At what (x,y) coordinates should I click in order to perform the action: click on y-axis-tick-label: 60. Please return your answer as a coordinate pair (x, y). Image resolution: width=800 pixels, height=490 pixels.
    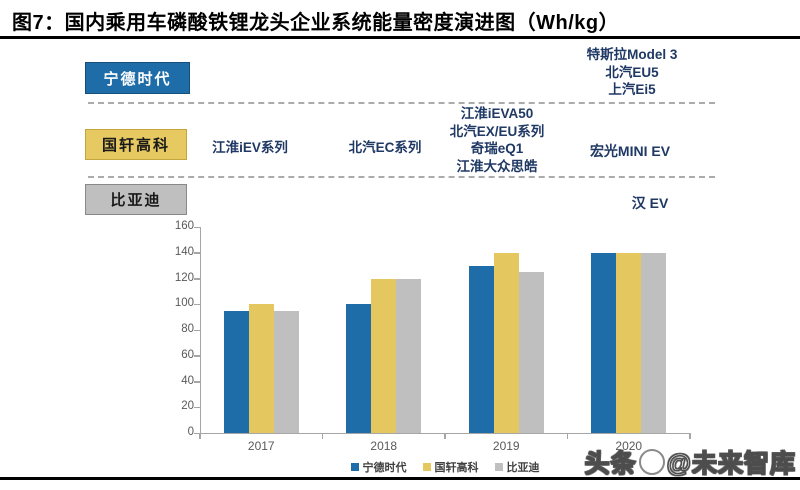
    Looking at the image, I should click on (187, 354).